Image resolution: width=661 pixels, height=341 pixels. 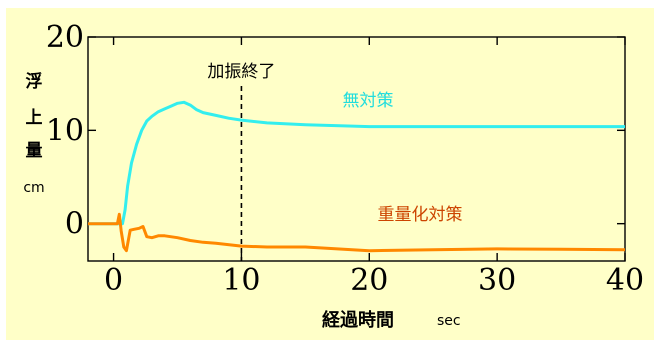 I want to click on x-axis-label: 経過時間, so click(x=358, y=320).